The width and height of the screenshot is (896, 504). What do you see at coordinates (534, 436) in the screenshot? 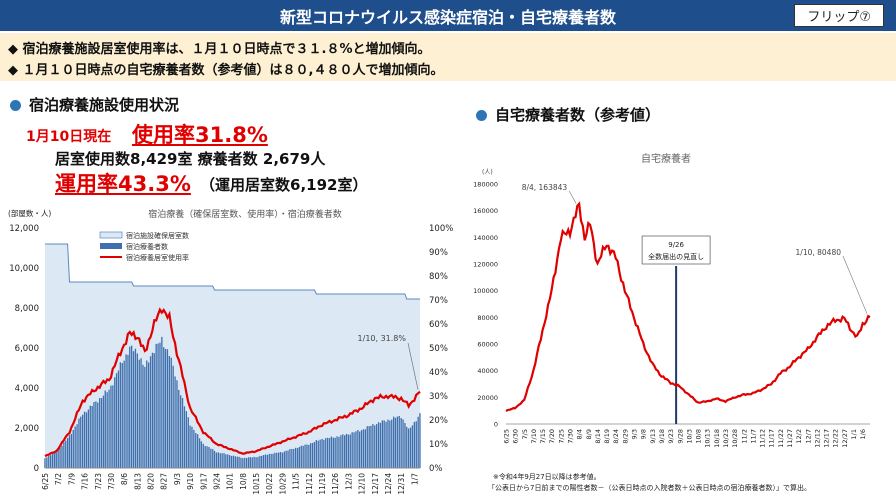
I see `x-tick-label: 7/10` at bounding box center [534, 436].